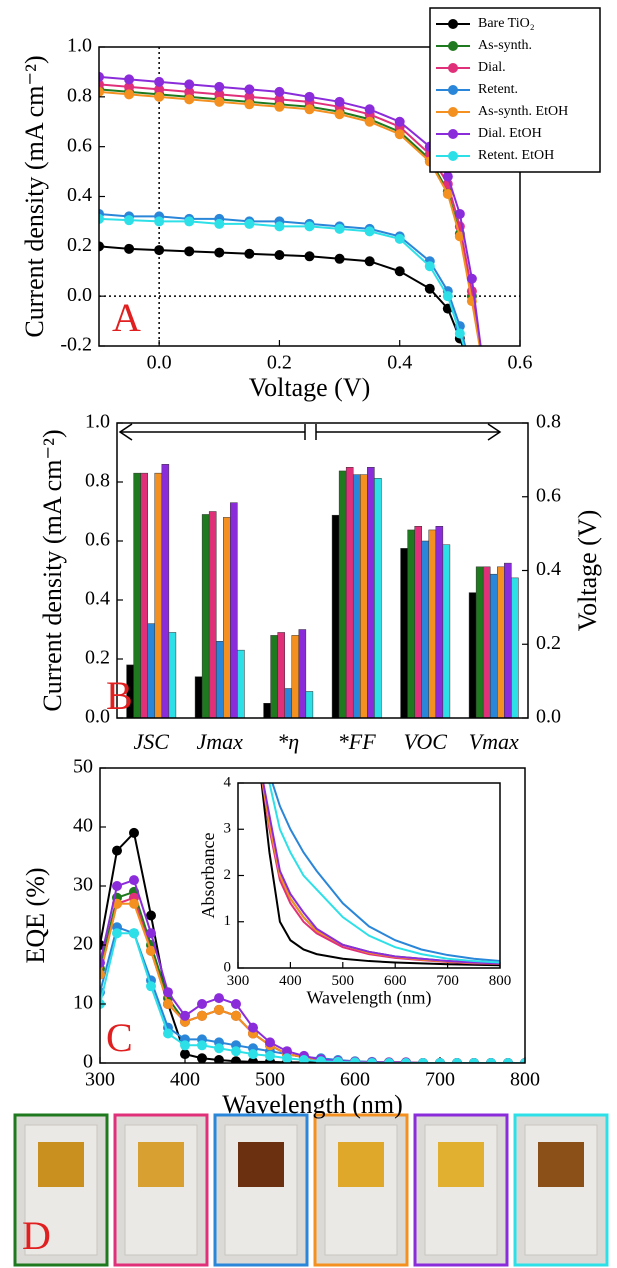 This screenshot has height=1268, width=617. I want to click on x-tick-label: 800, so click(525, 1080).